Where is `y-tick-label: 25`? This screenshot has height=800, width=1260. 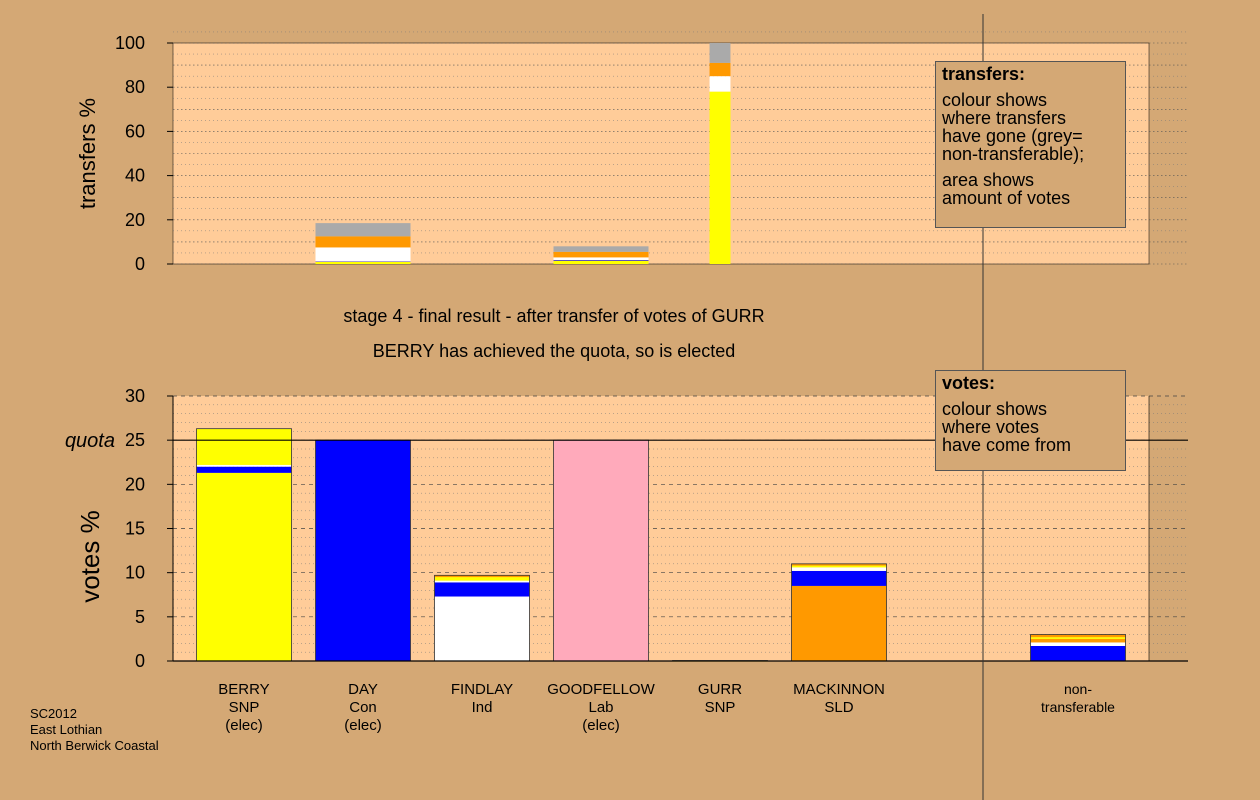 y-tick-label: 25 is located at coordinates (135, 440).